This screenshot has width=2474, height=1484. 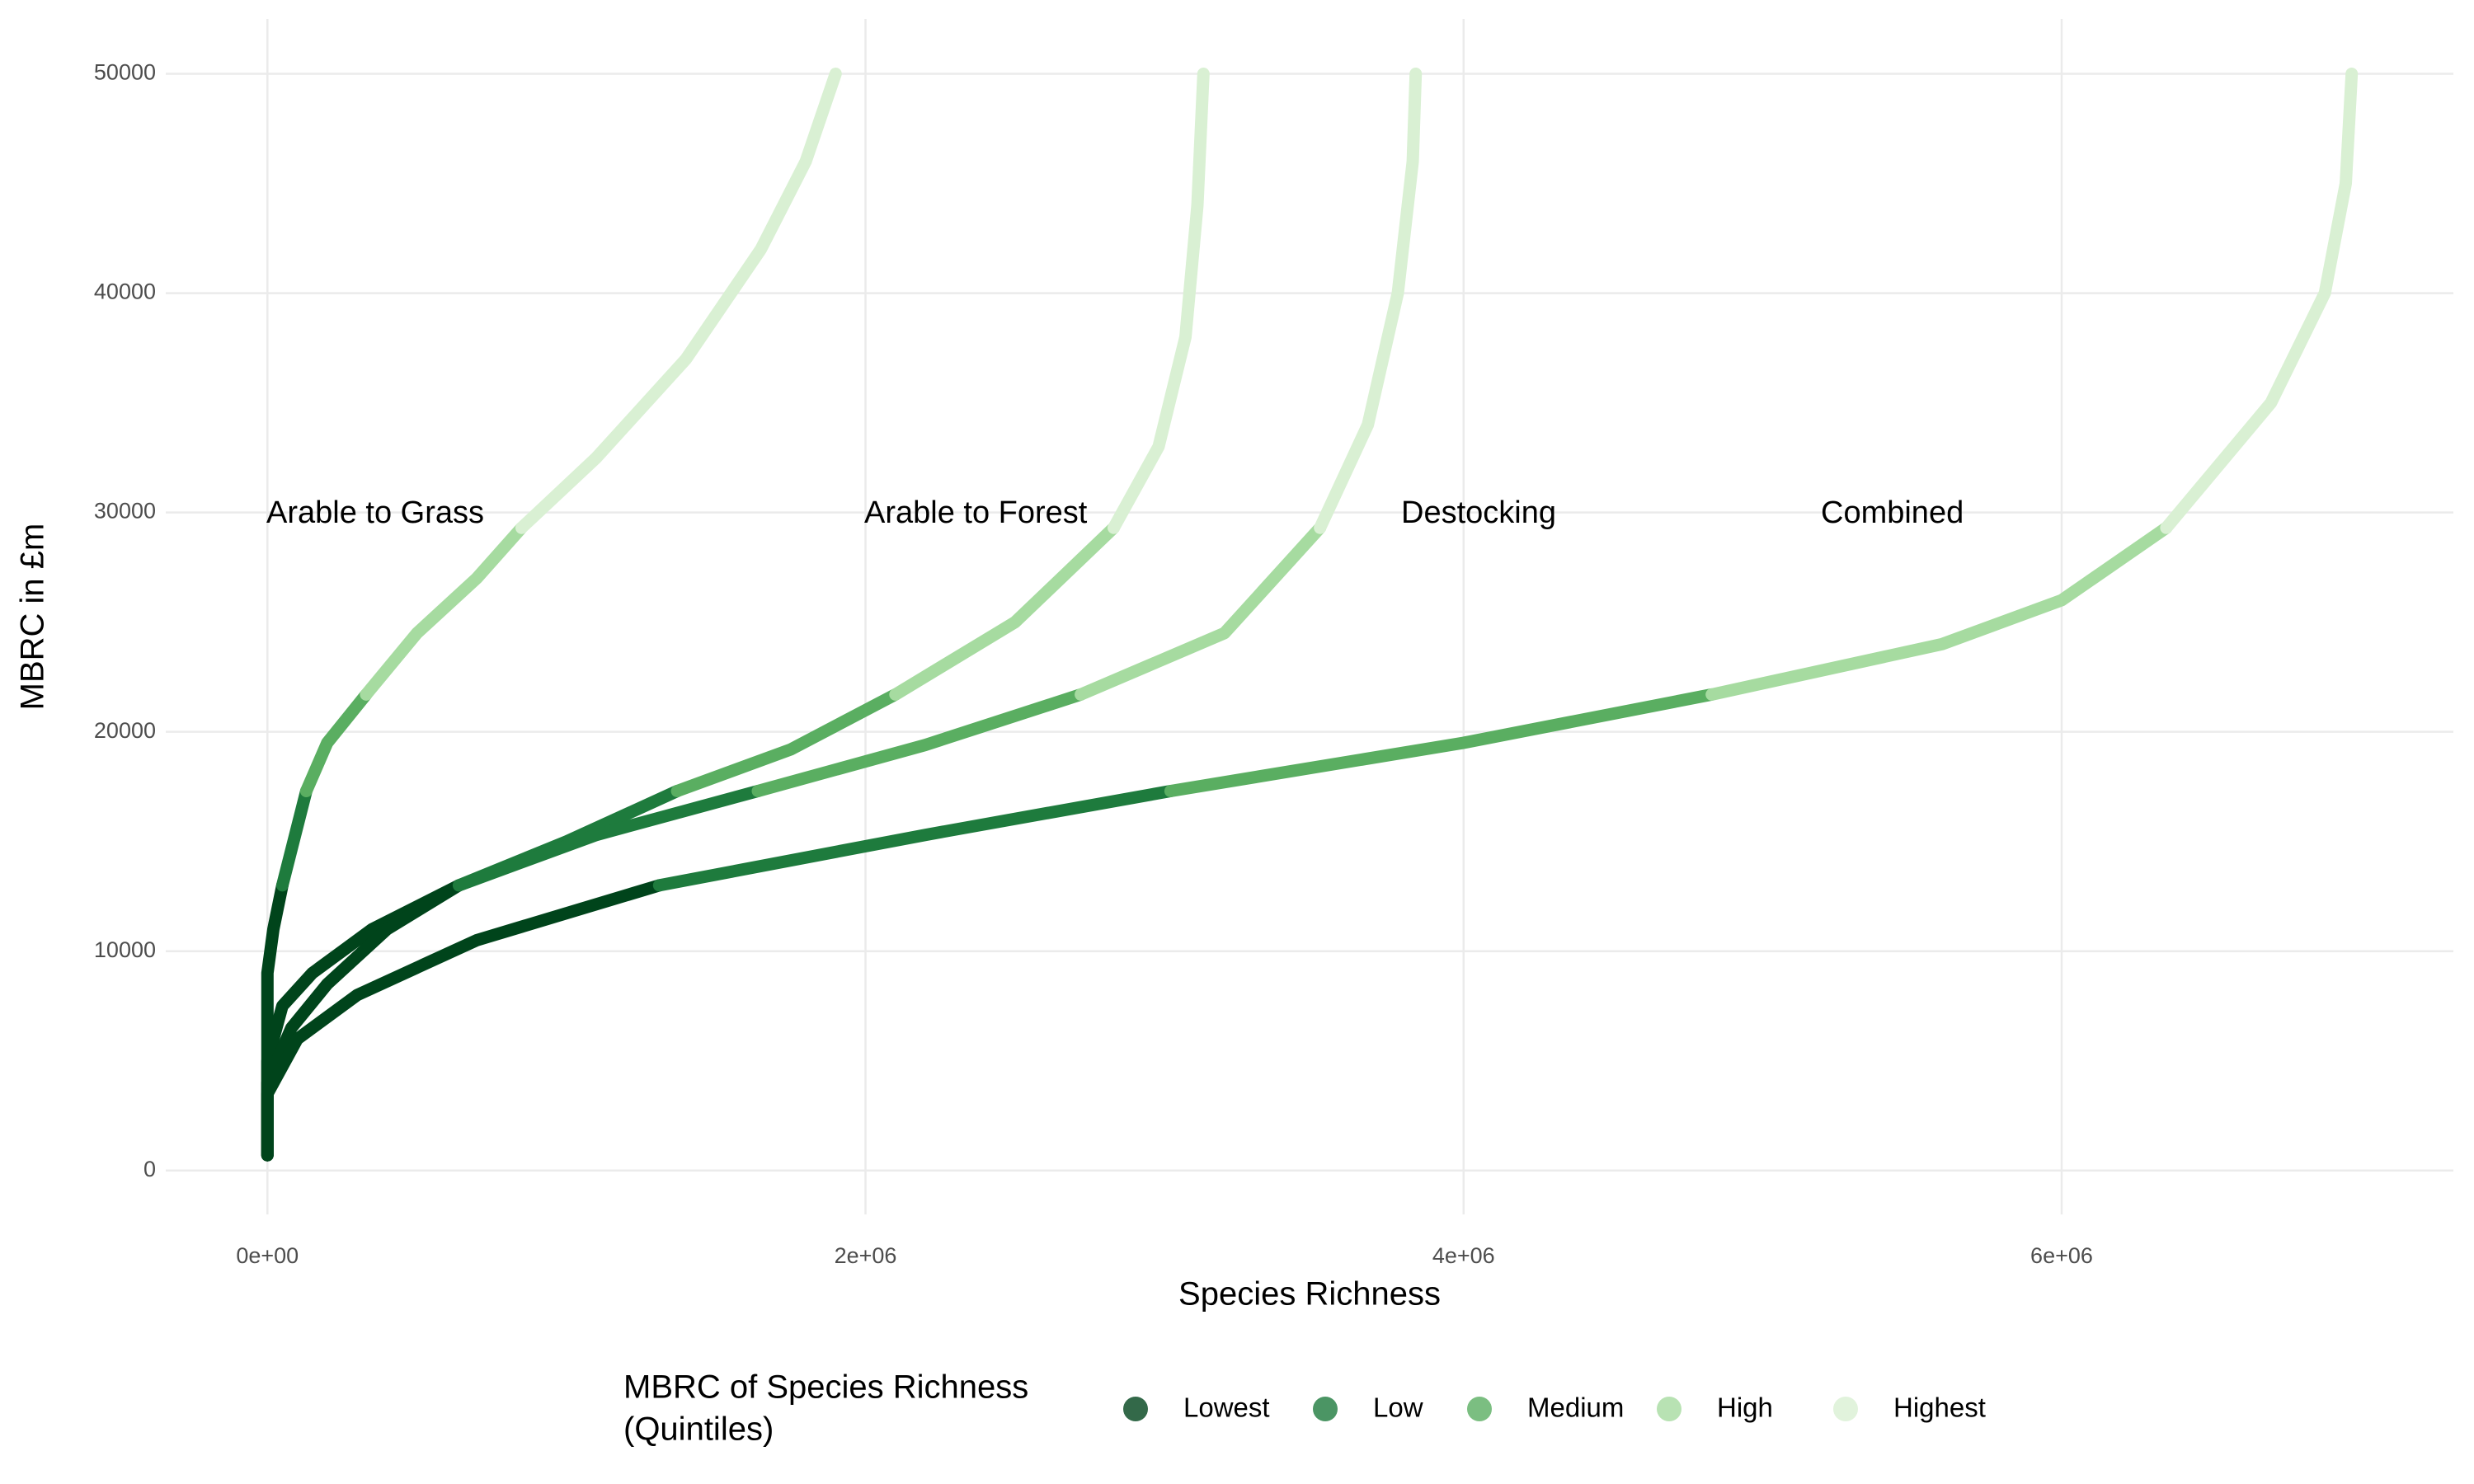 What do you see at coordinates (1939, 1407) in the screenshot?
I see `legend-label: Highest` at bounding box center [1939, 1407].